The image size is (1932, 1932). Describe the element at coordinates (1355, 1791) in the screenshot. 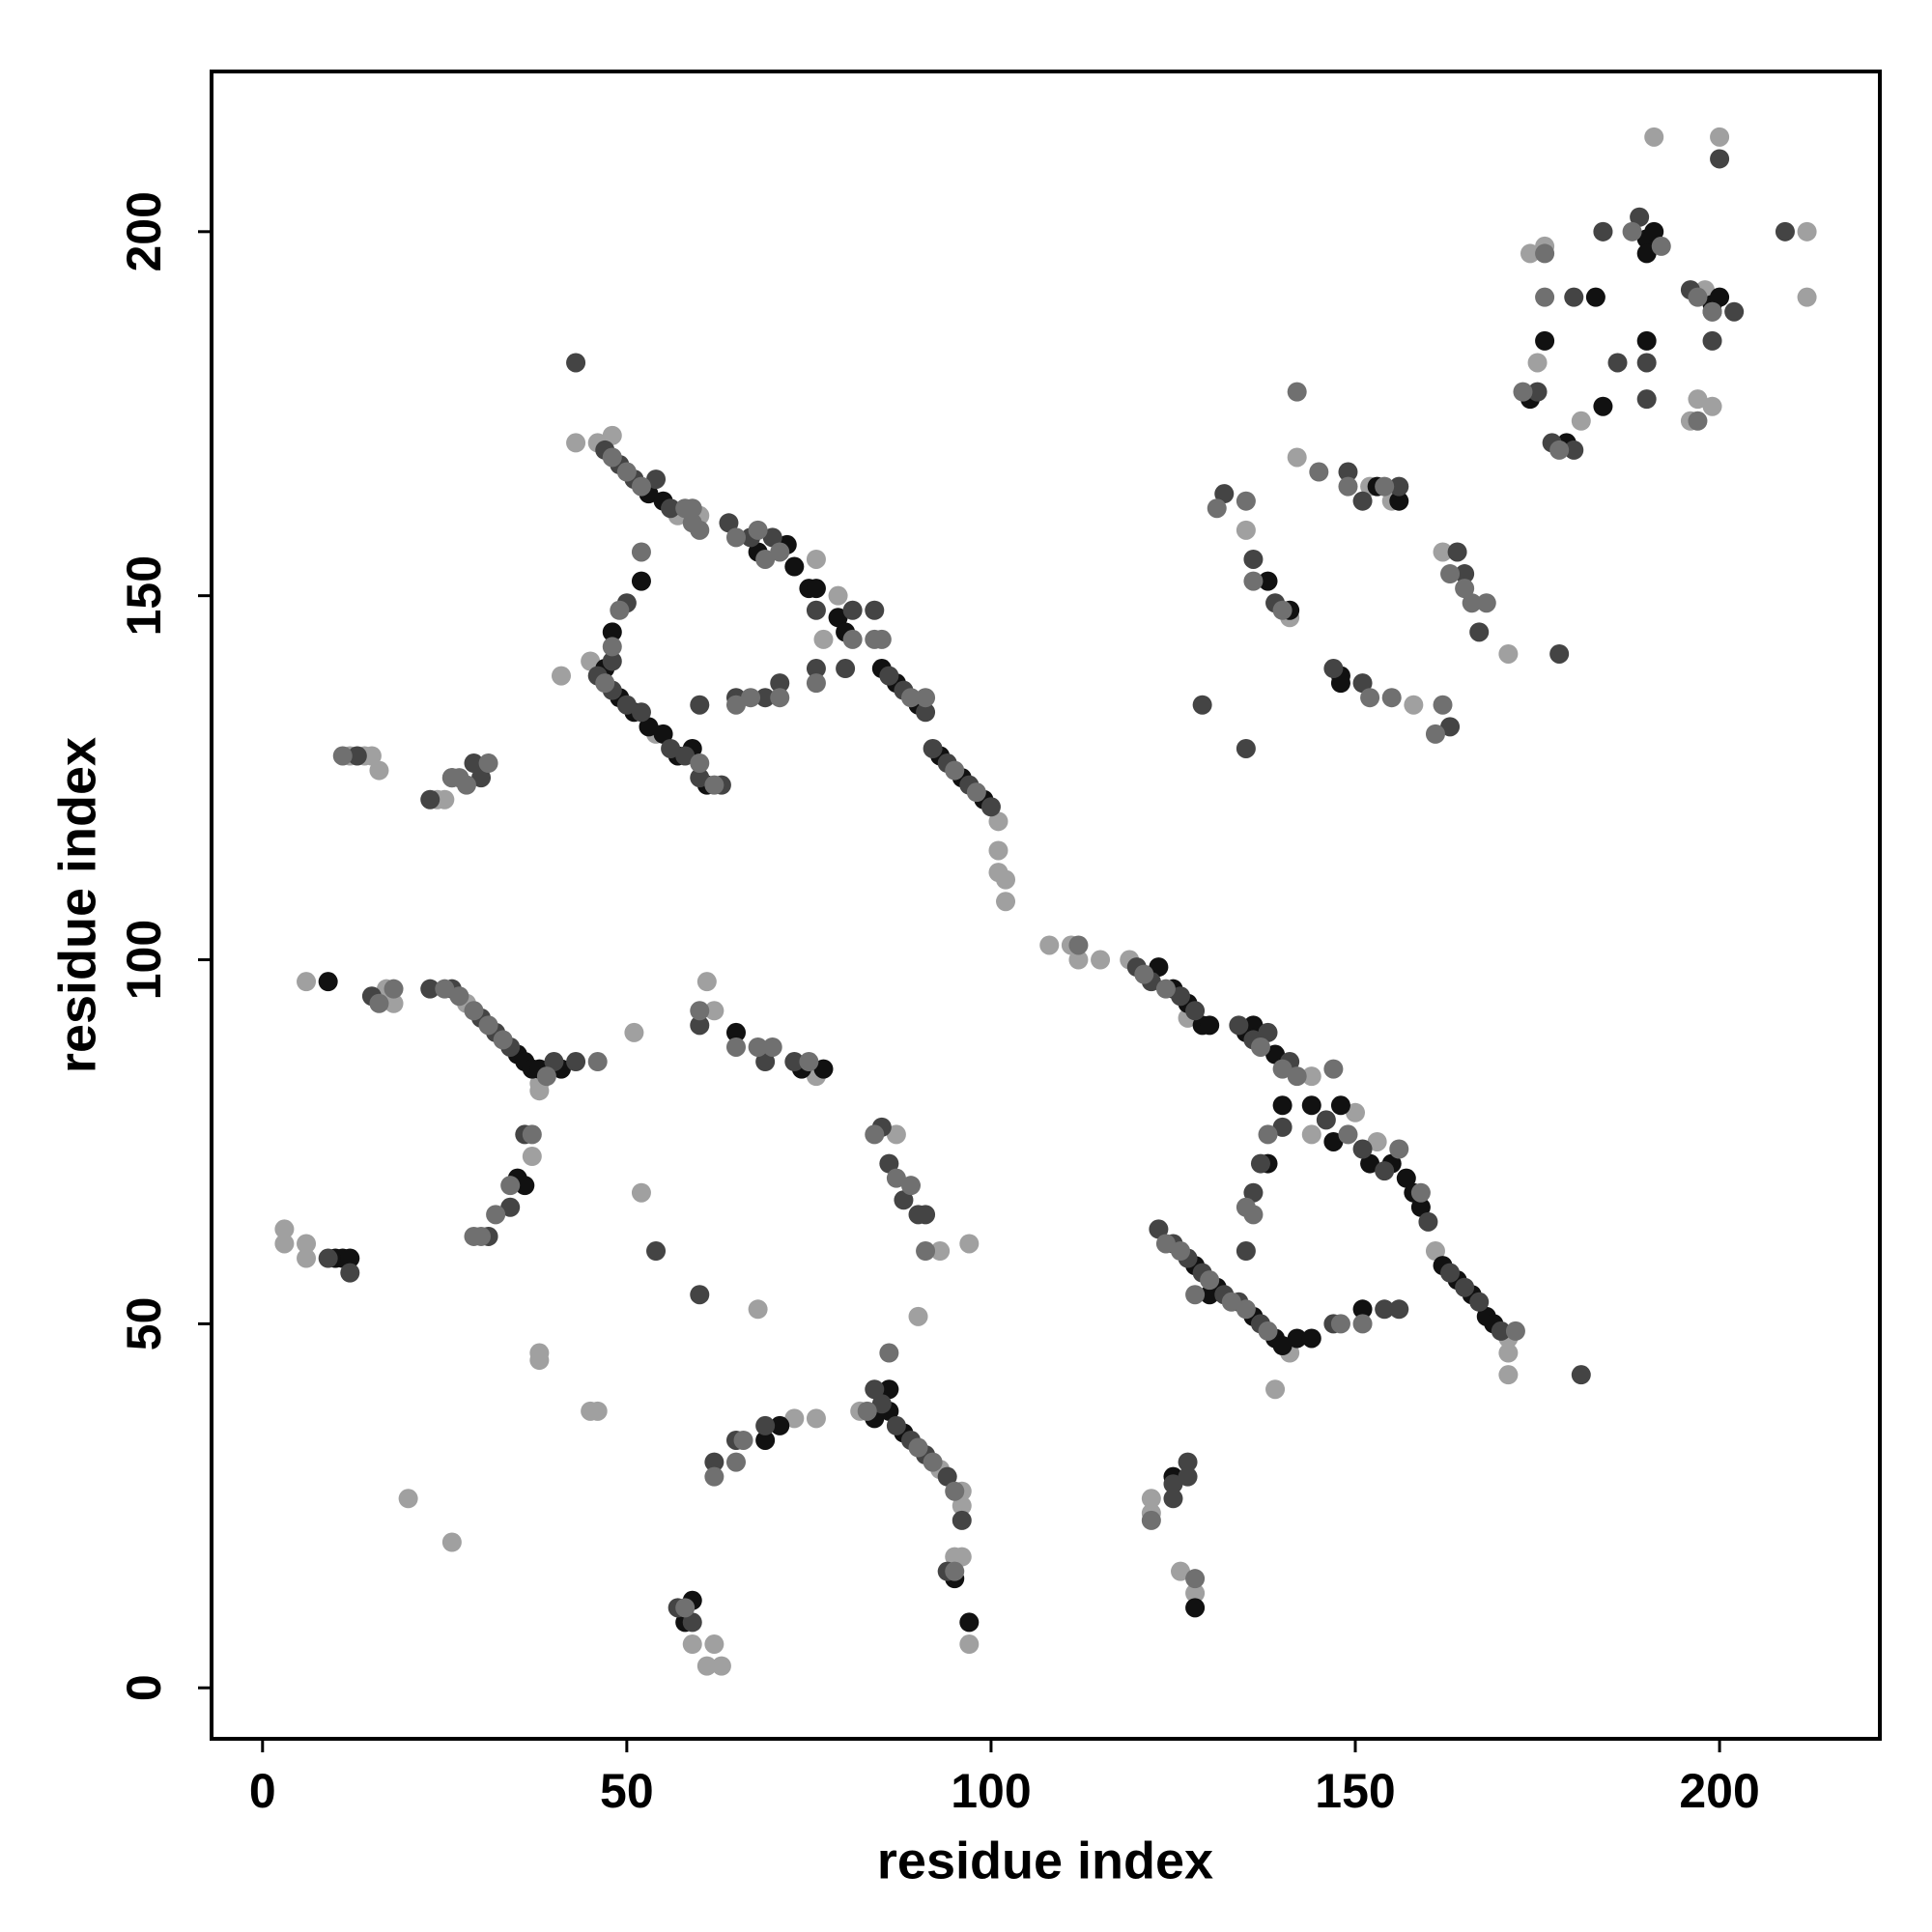

I see `x-tick-label: 150` at that location.